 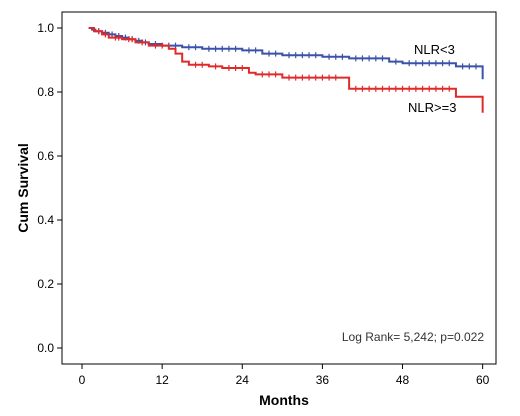 I want to click on y-tick-label: 0.6, so click(x=45, y=156).